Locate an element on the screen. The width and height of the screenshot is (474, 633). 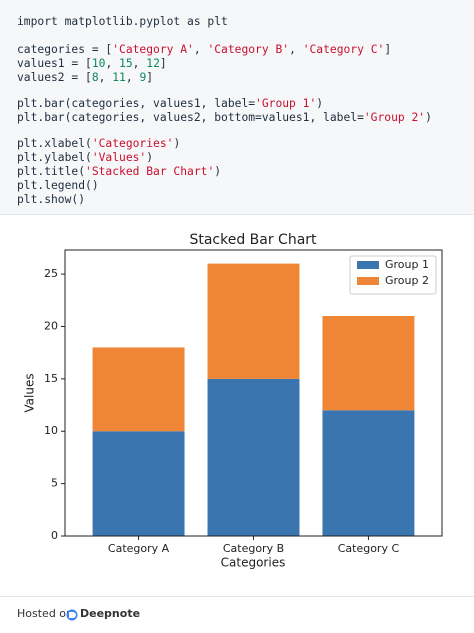
x-tick-label: Category A is located at coordinates (139, 548).